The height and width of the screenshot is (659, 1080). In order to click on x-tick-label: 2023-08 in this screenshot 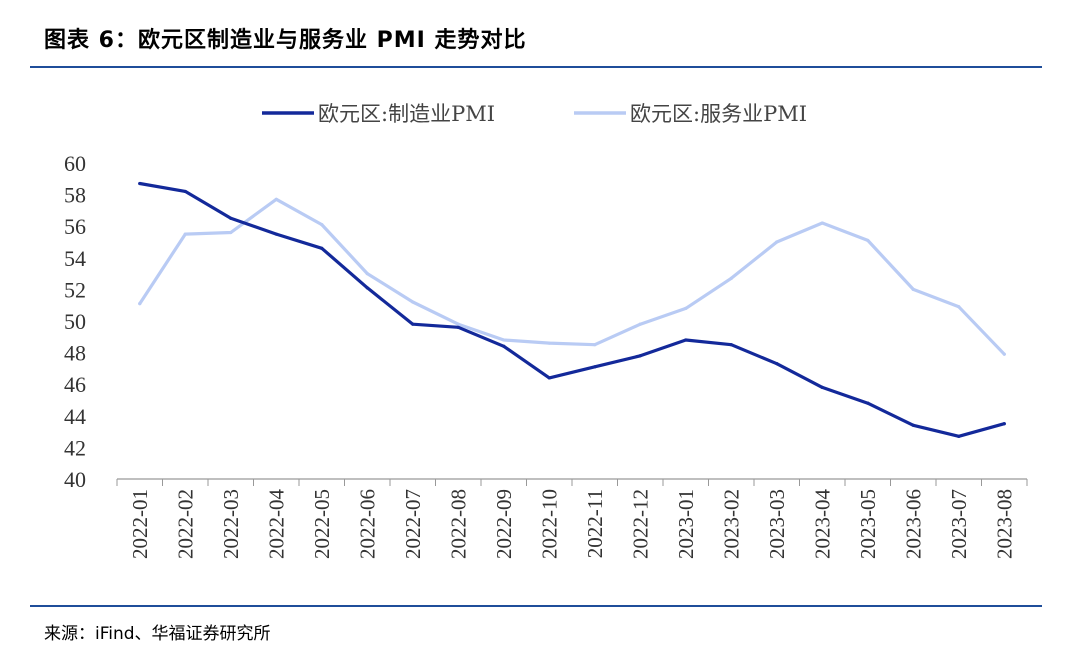, I will do `click(1004, 524)`.